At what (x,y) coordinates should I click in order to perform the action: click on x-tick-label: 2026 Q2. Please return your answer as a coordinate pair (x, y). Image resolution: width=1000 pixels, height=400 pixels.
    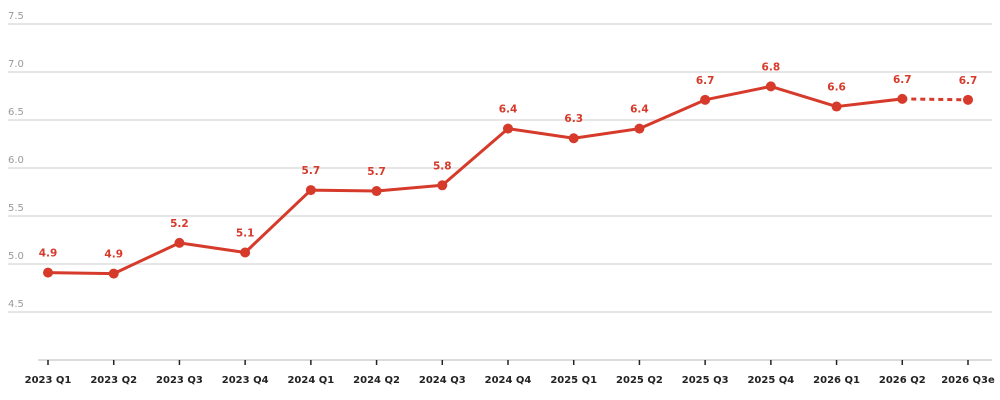
    Looking at the image, I should click on (902, 380).